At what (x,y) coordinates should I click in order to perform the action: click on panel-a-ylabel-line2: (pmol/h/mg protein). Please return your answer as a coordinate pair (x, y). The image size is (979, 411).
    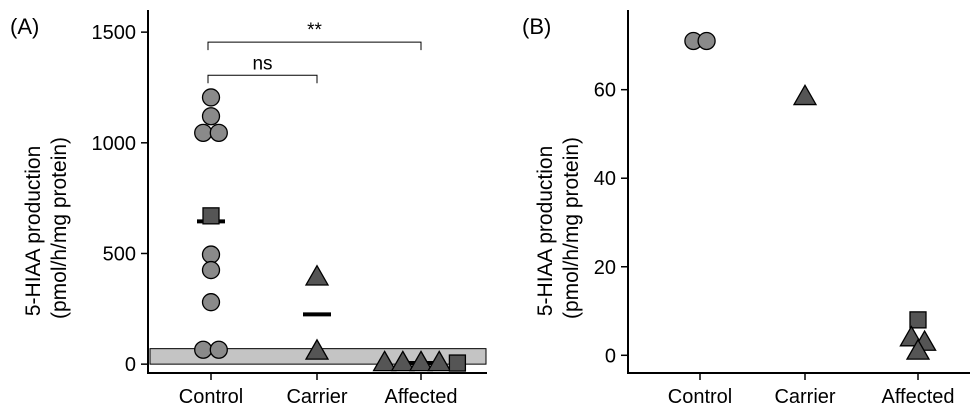
    Looking at the image, I should click on (59, 228).